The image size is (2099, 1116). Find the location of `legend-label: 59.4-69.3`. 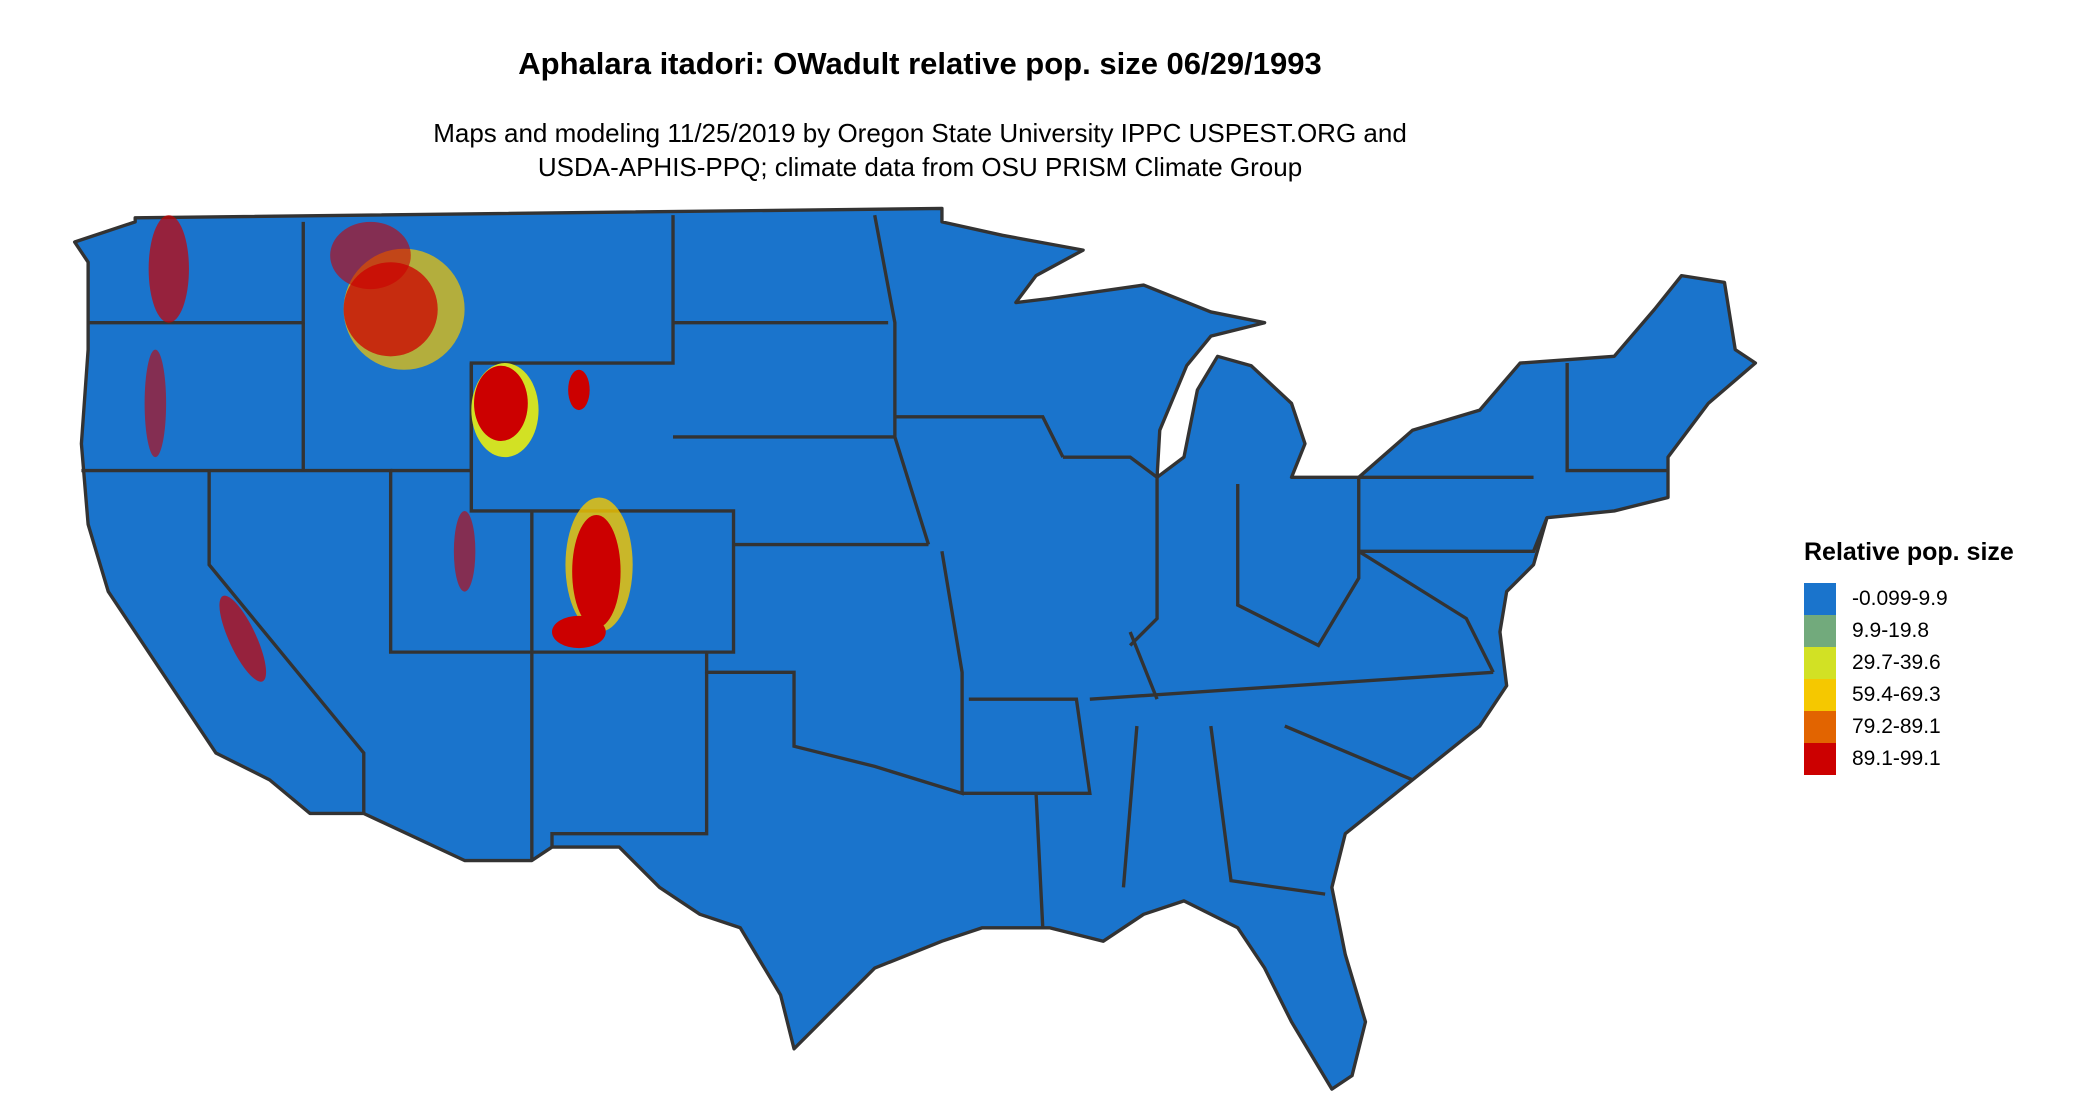

legend-label: 59.4-69.3 is located at coordinates (1896, 694).